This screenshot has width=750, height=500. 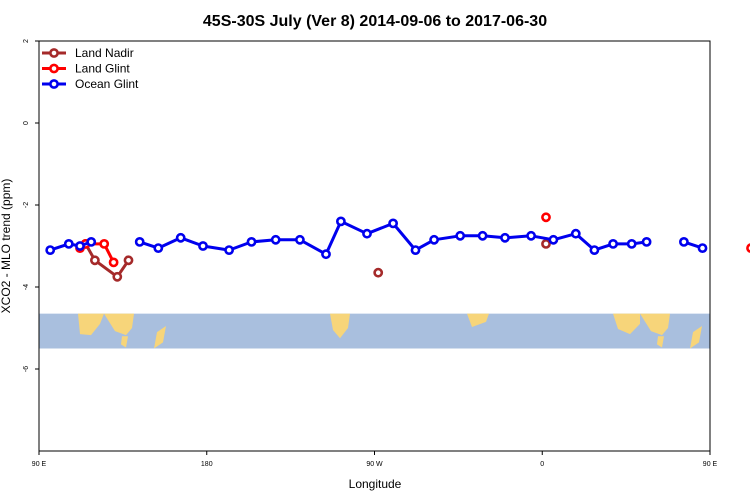 What do you see at coordinates (26, 287) in the screenshot?
I see `y-tick-label: -4` at bounding box center [26, 287].